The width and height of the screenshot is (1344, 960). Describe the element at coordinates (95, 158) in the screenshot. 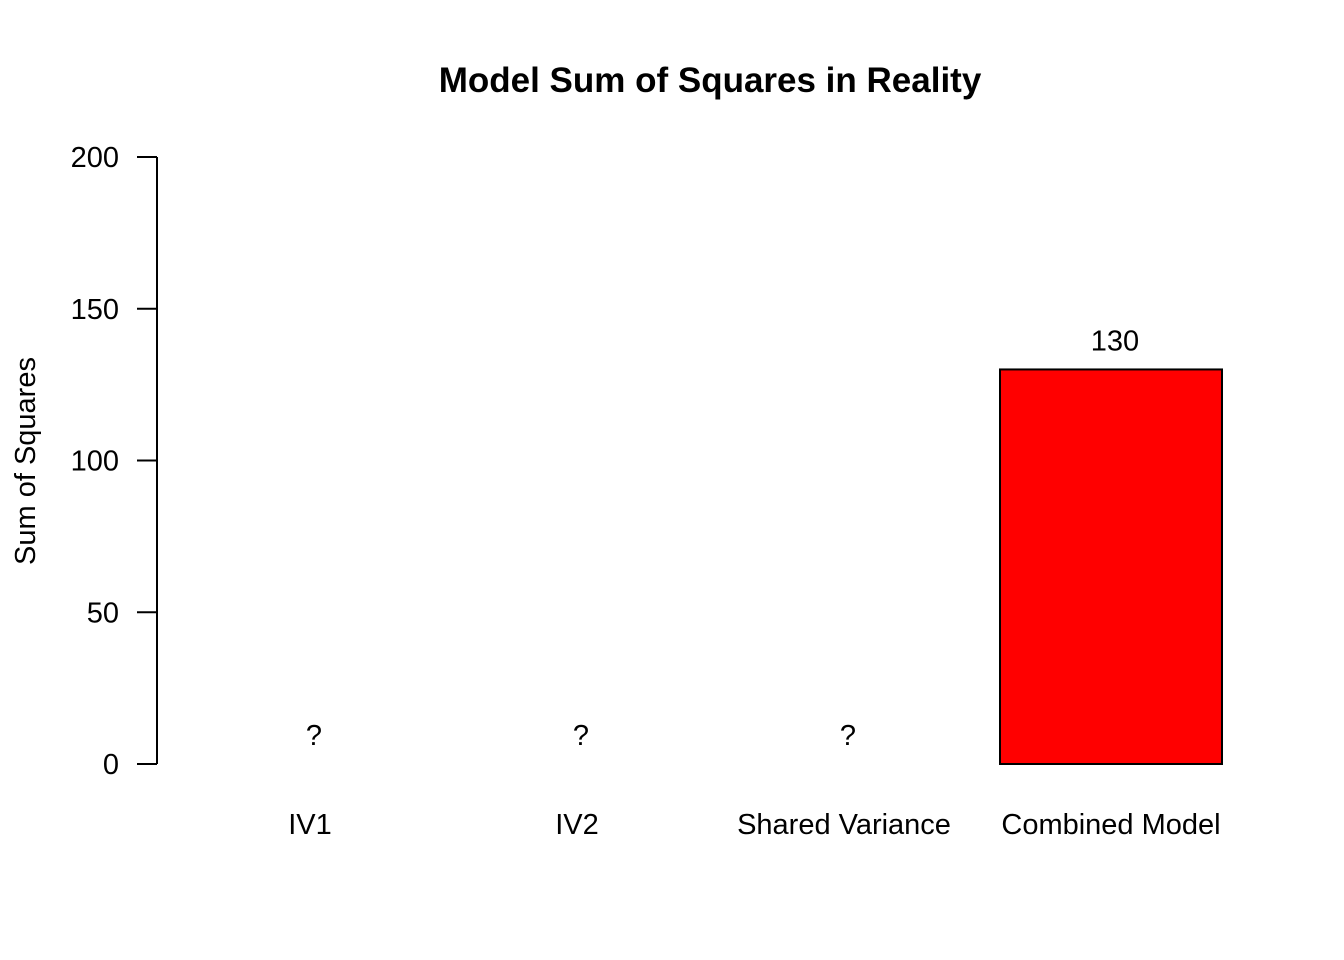

I see `y-tick-label: 200` at that location.